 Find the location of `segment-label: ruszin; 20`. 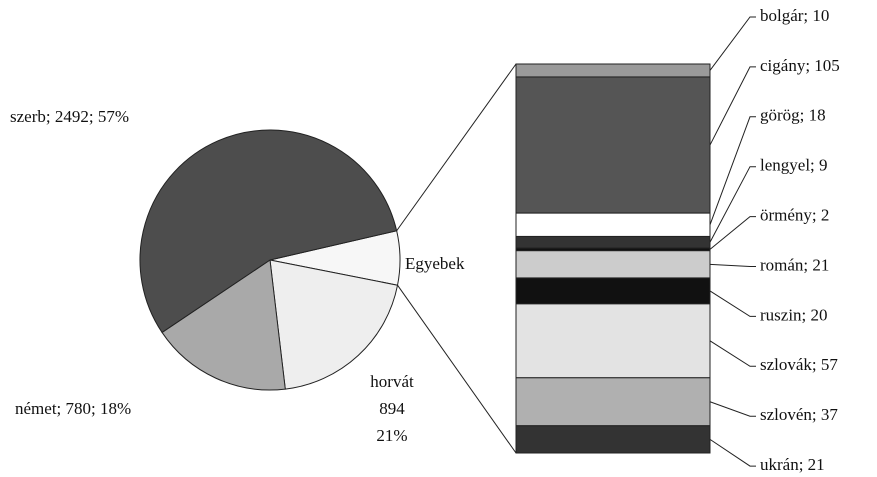

segment-label: ruszin; 20 is located at coordinates (794, 314).